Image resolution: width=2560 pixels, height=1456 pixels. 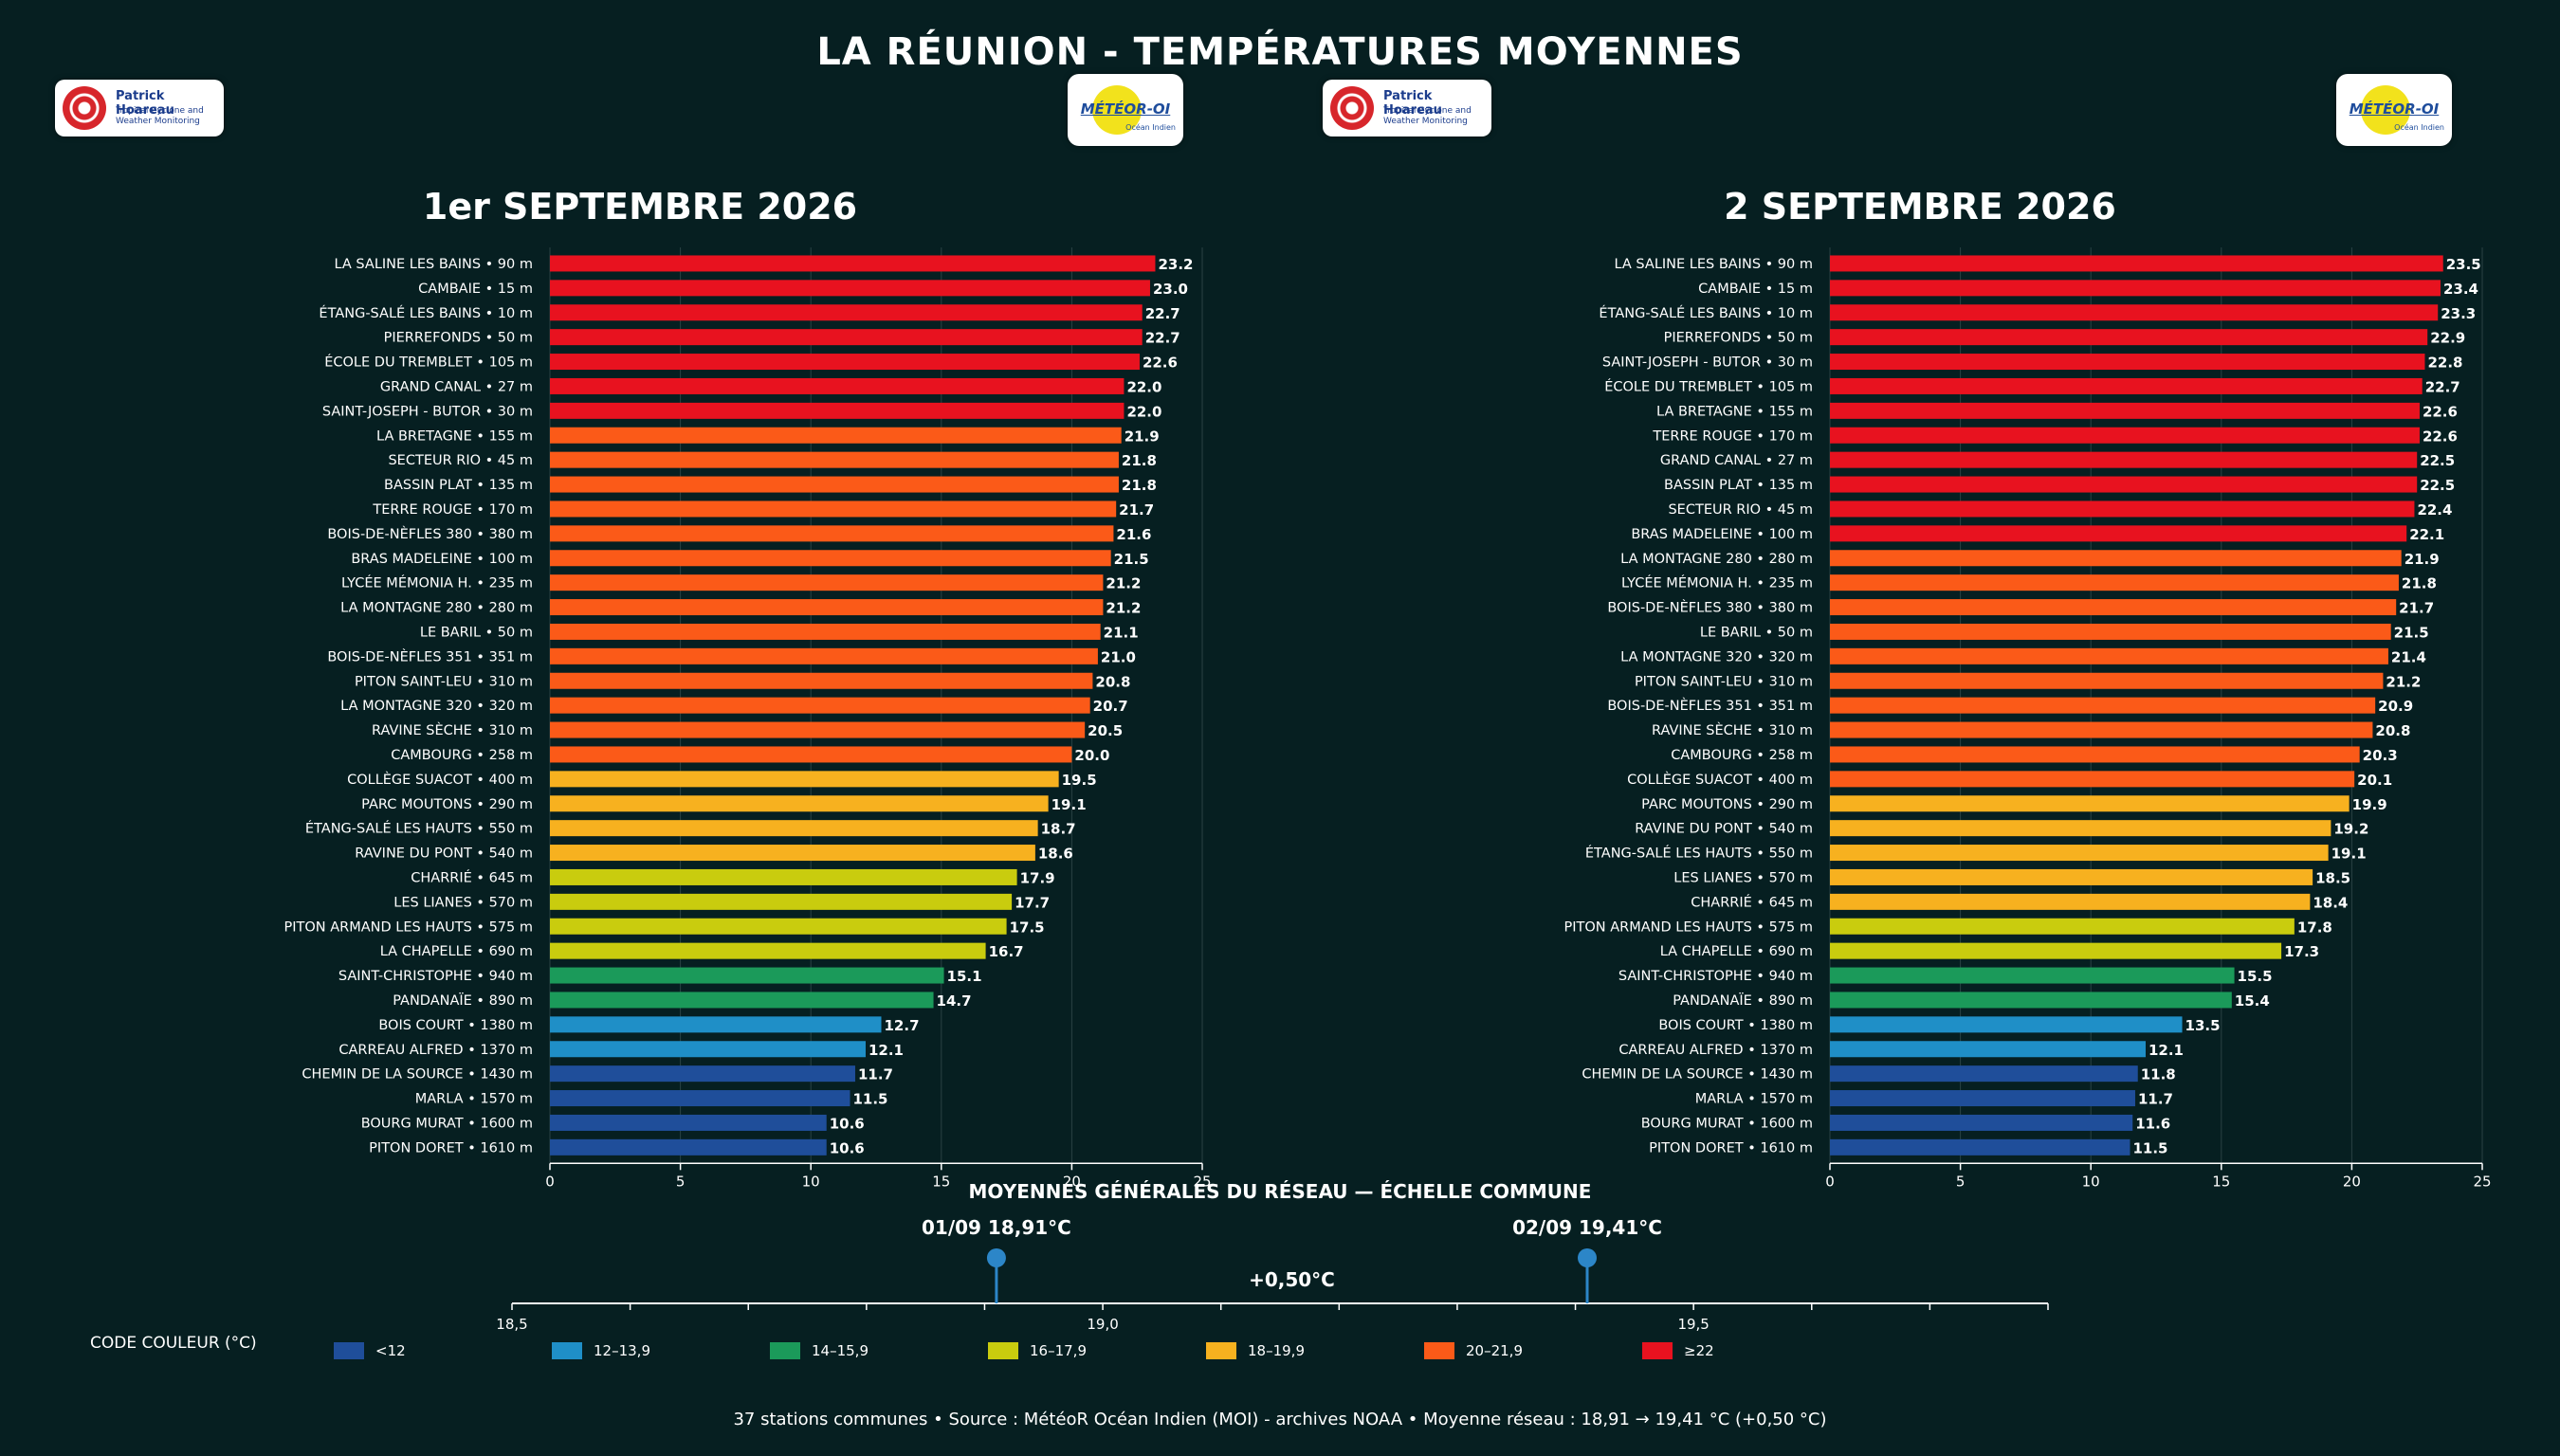 I want to click on cyclone-icon, so click(x=84, y=108).